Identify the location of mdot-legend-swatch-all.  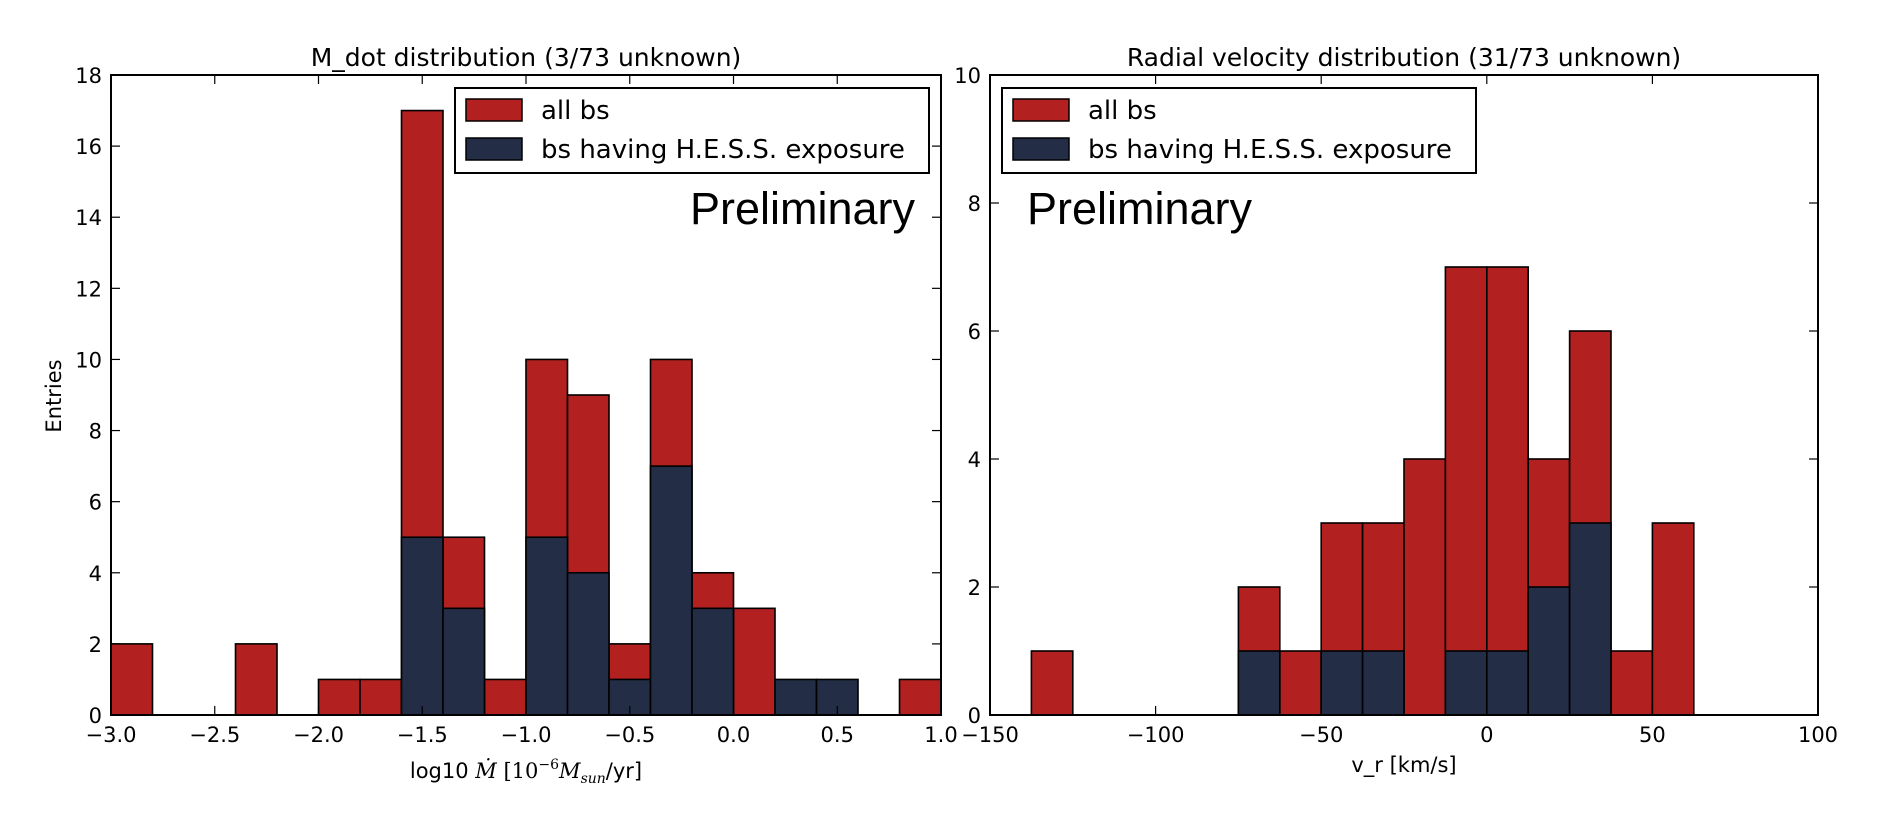
(494, 110).